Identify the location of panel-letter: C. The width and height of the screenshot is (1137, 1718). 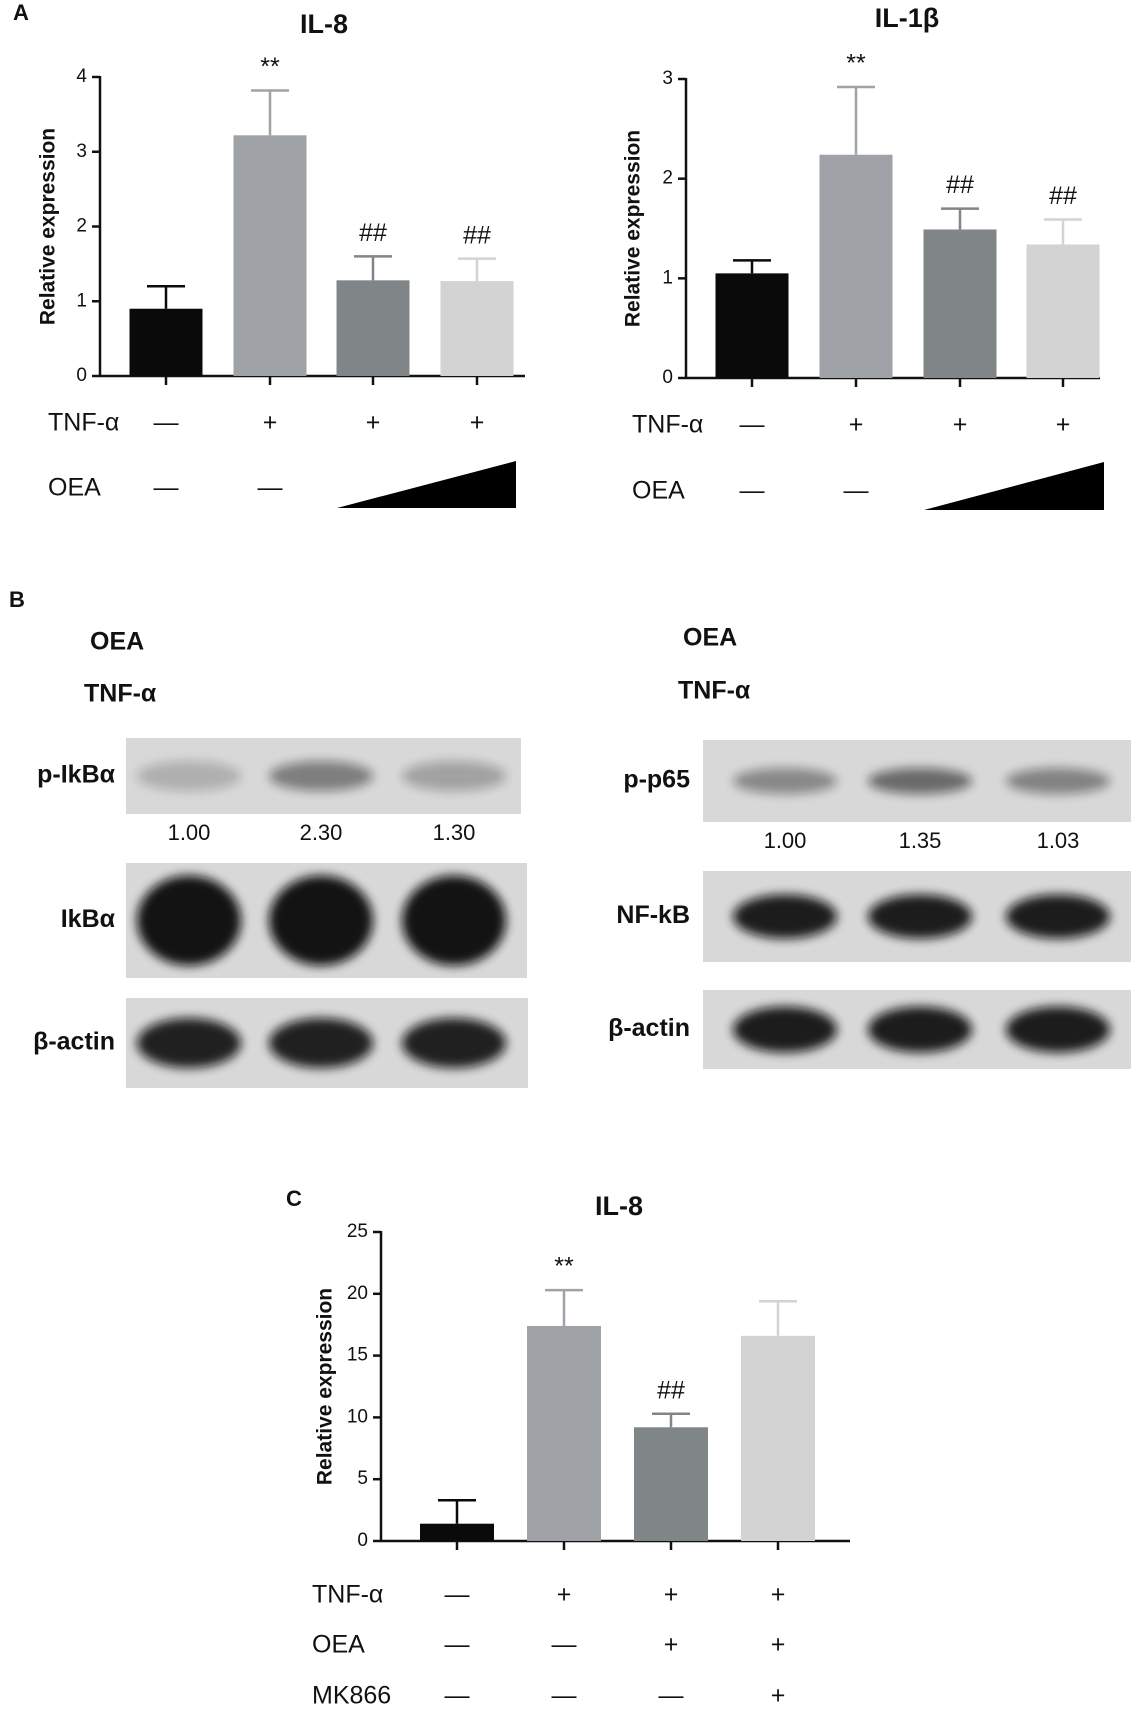
(294, 1198).